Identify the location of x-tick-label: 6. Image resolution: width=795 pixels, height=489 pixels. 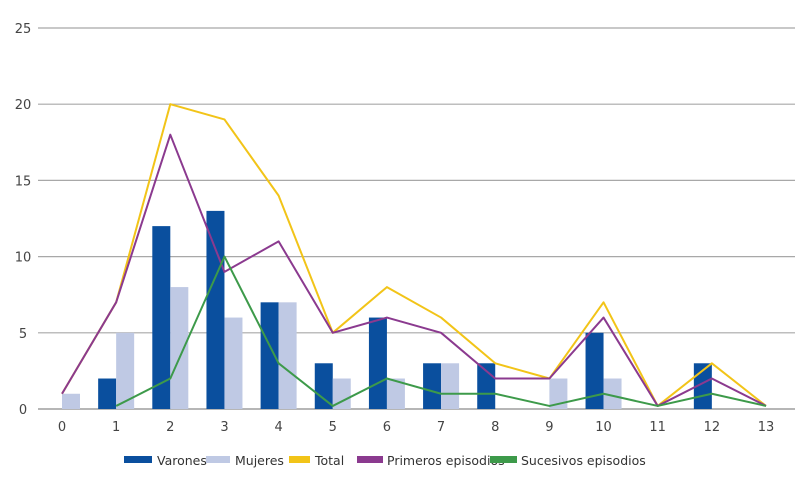
(387, 427).